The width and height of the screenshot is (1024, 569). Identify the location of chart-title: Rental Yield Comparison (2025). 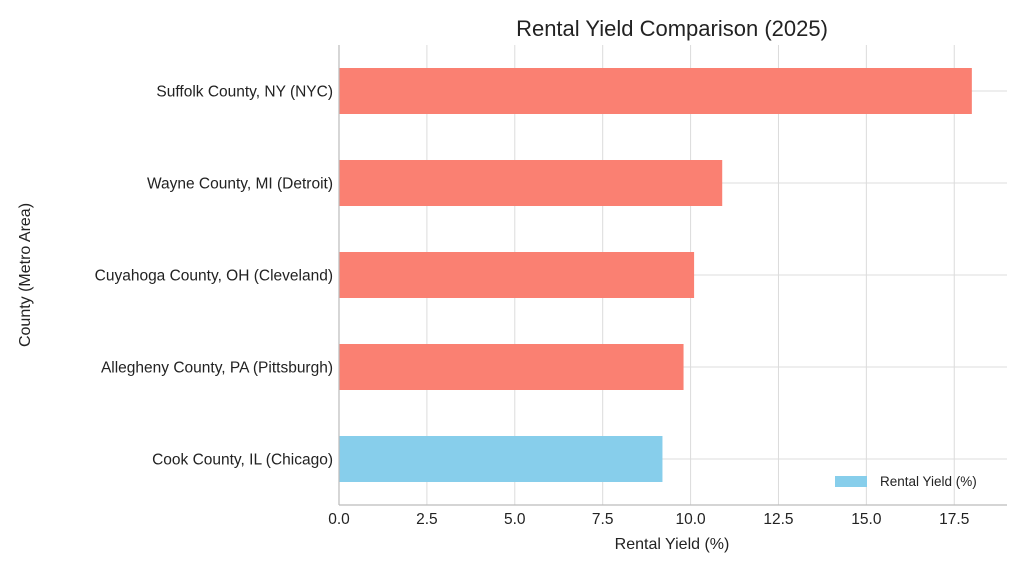
(672, 28).